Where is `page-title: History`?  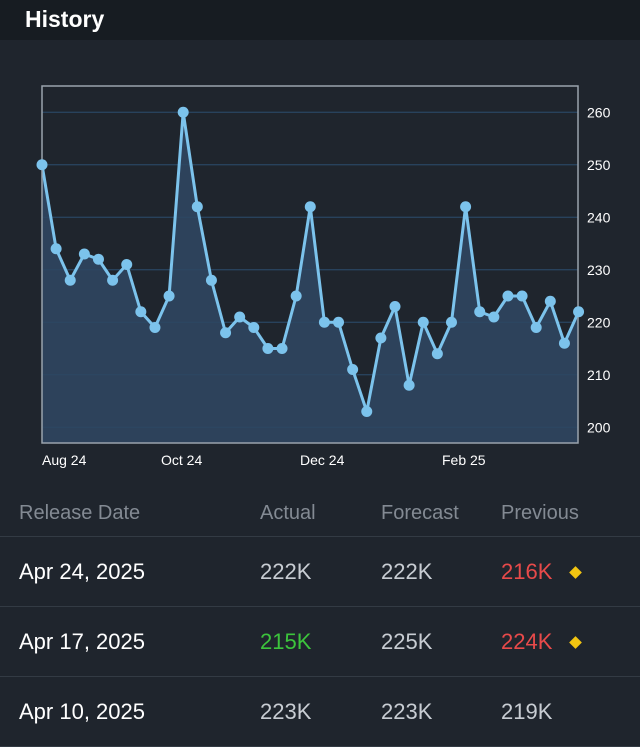
page-title: History is located at coordinates (65, 19).